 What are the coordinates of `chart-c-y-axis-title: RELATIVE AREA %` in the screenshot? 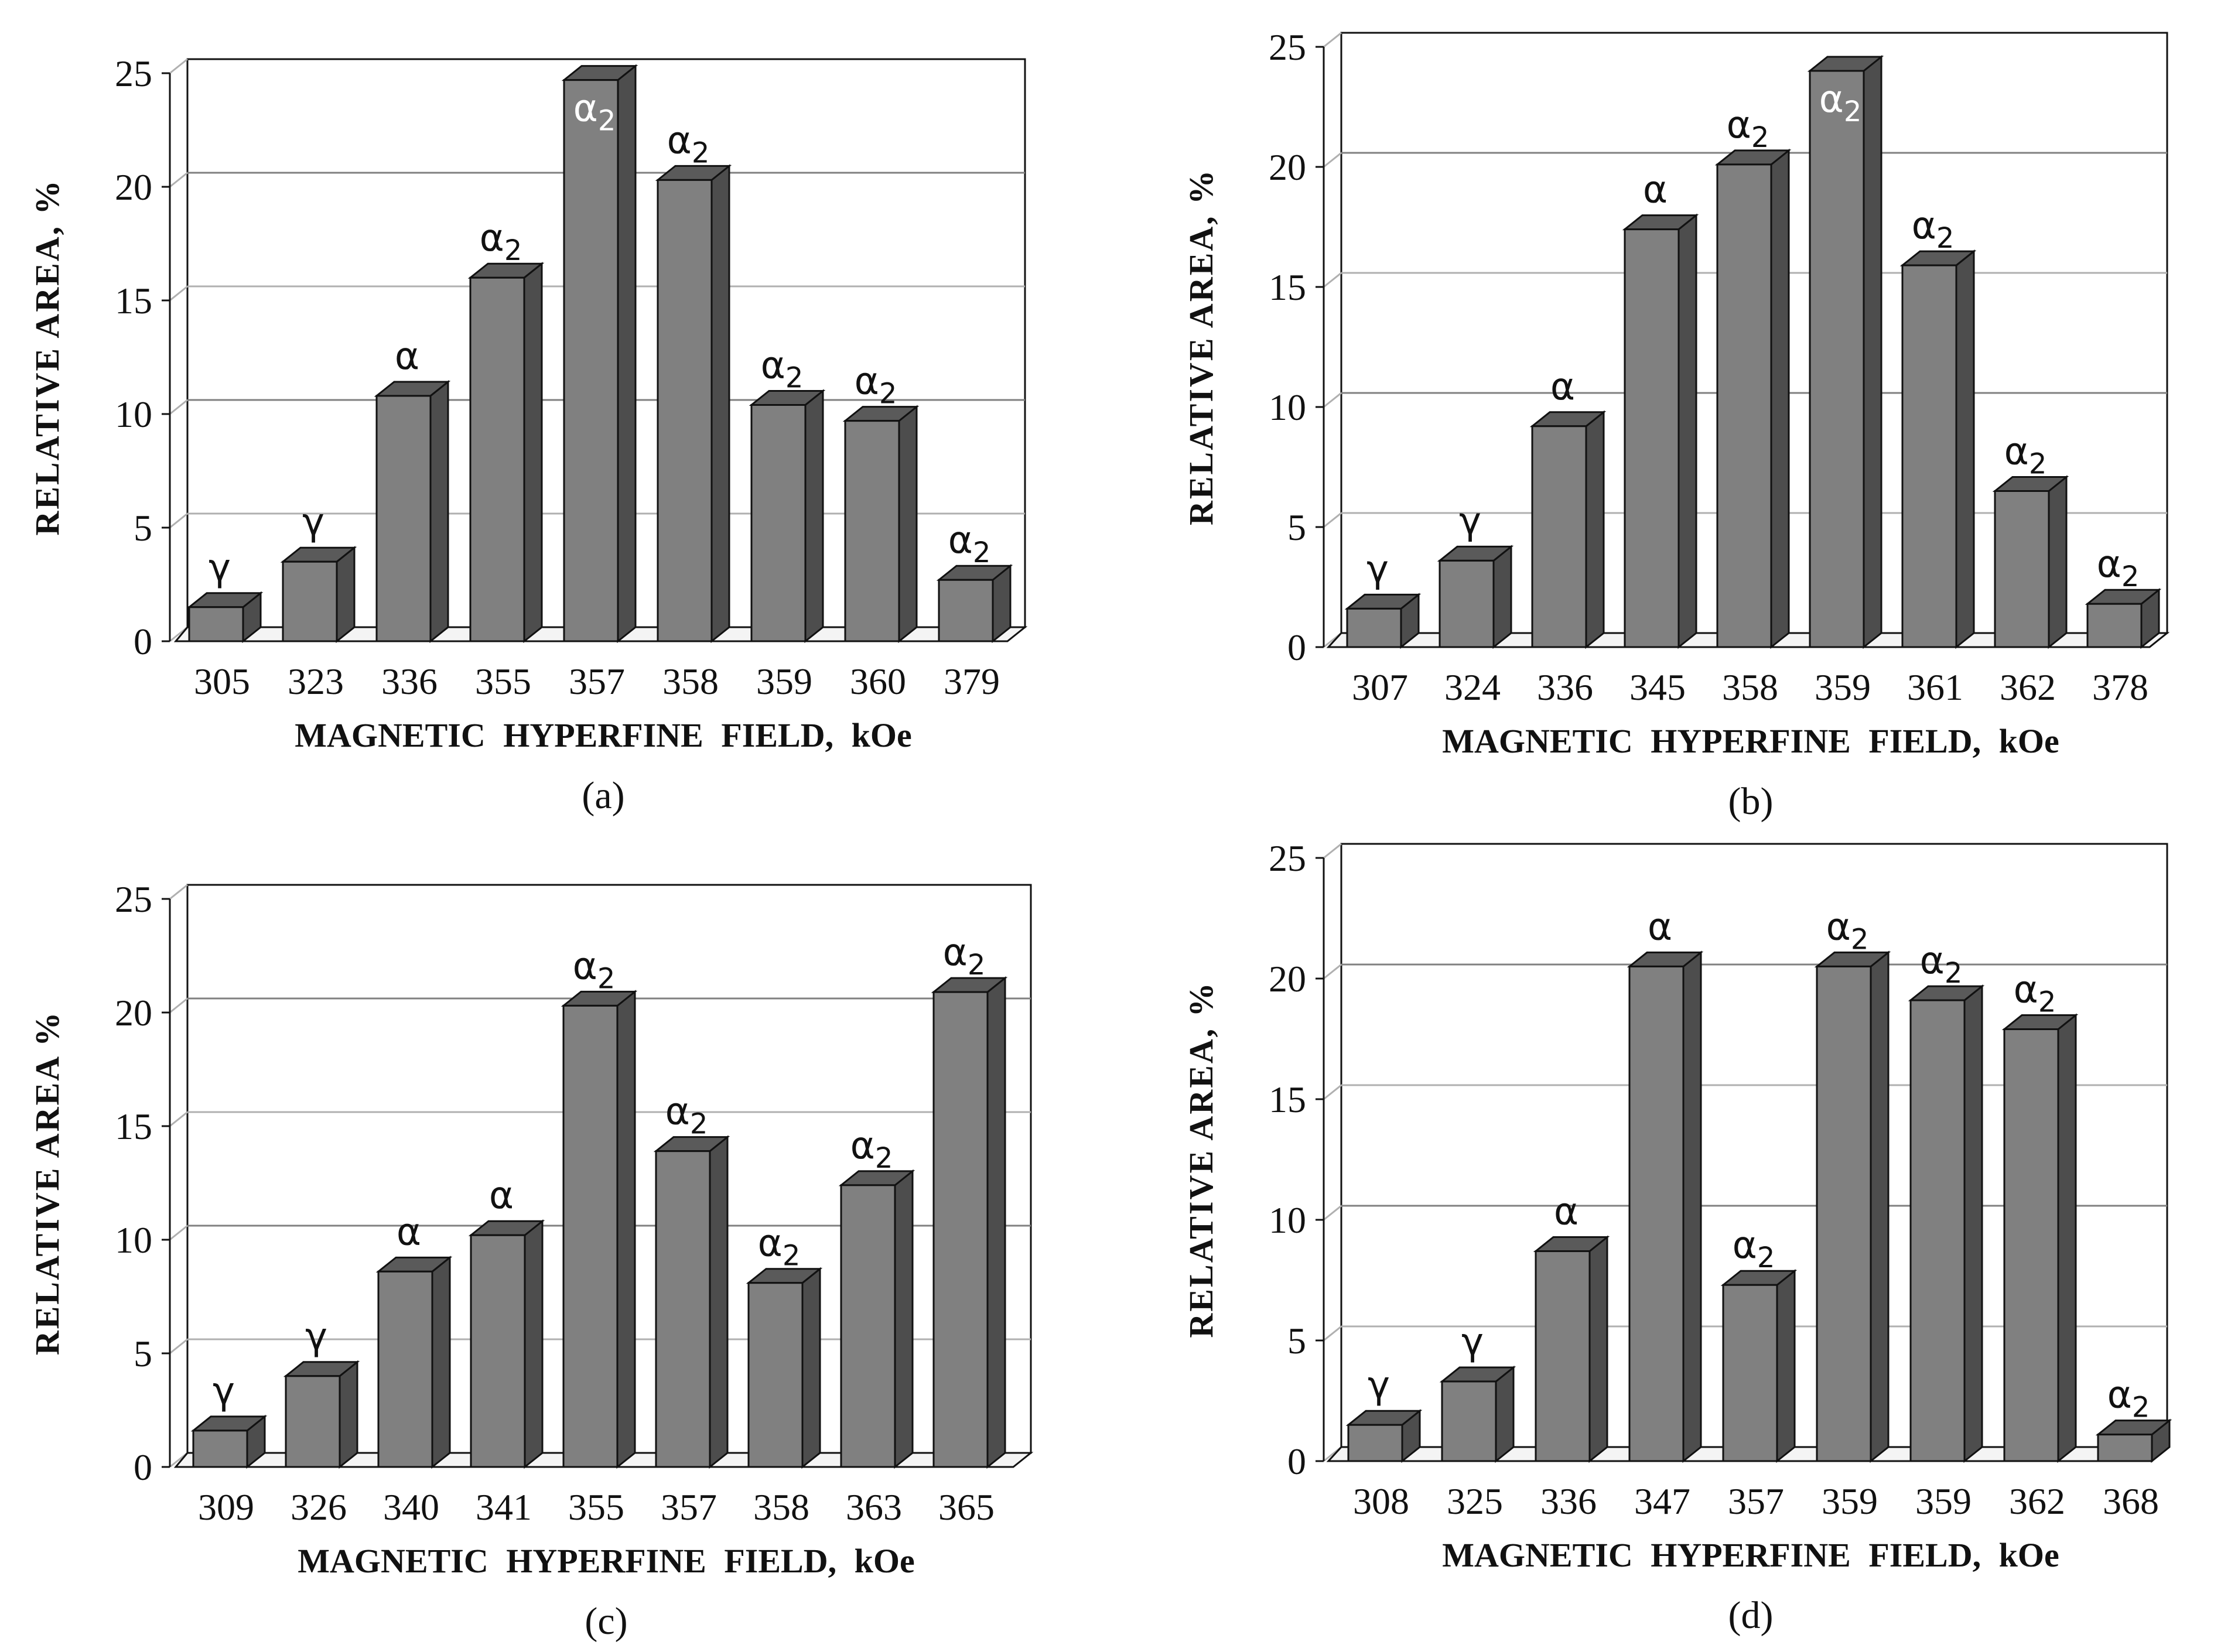 It's located at (47, 1183).